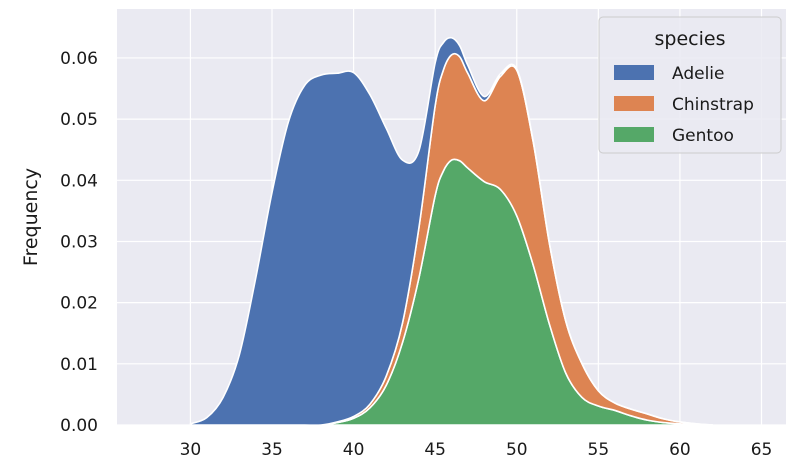 Image resolution: width=808 pixels, height=467 pixels. What do you see at coordinates (79, 120) in the screenshot?
I see `y-tick-label: 0.05` at bounding box center [79, 120].